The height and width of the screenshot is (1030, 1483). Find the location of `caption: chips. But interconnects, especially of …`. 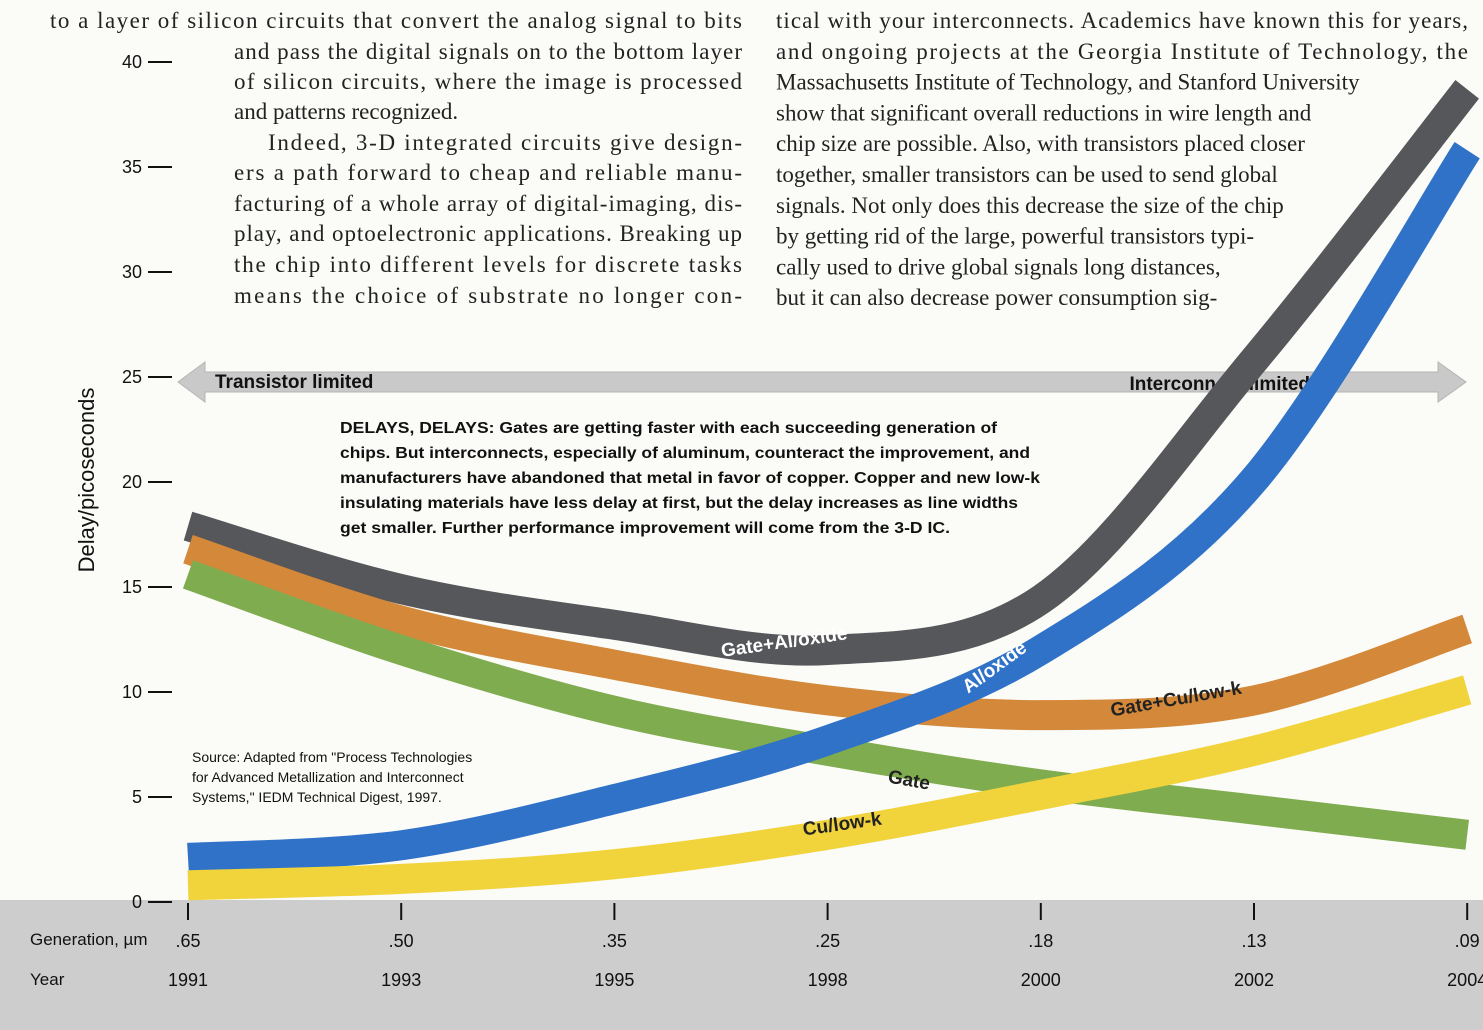

caption: chips. But interconnects, especially of … is located at coordinates (685, 453).